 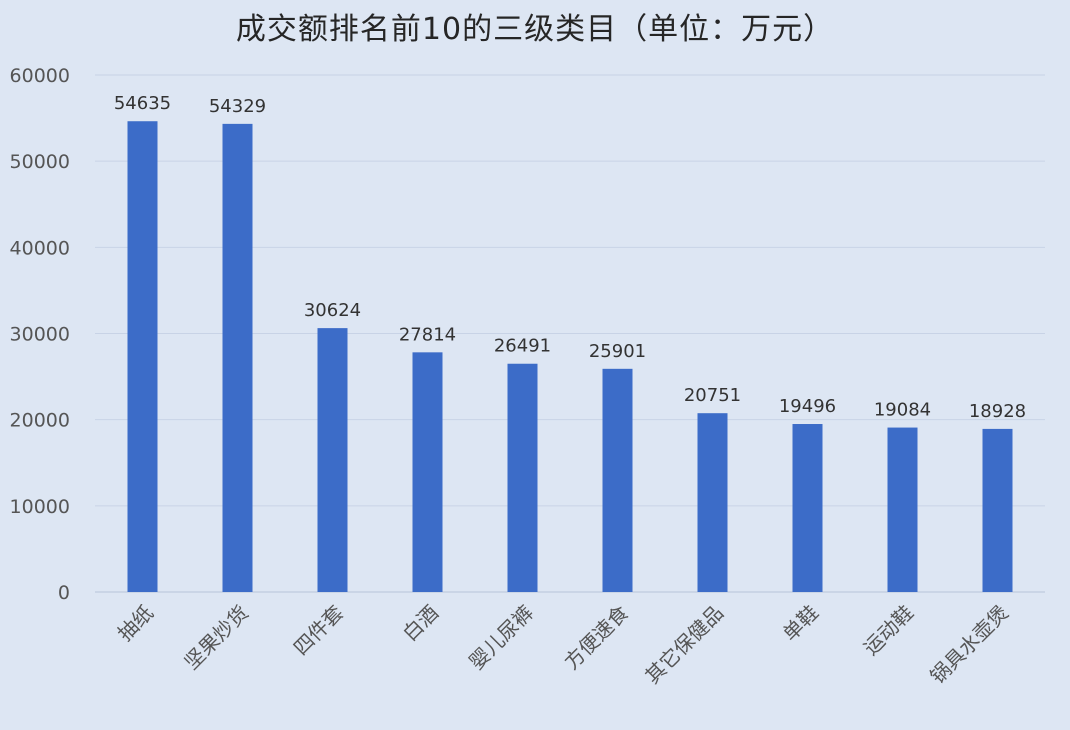 I want to click on y-tick-label: 10000, so click(x=40, y=507).